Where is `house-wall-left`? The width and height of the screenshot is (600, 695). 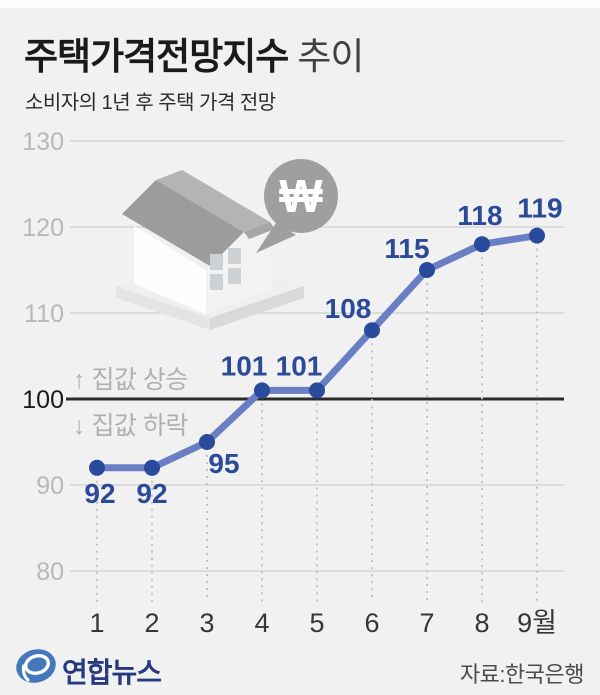
house-wall-left is located at coordinates (170, 270).